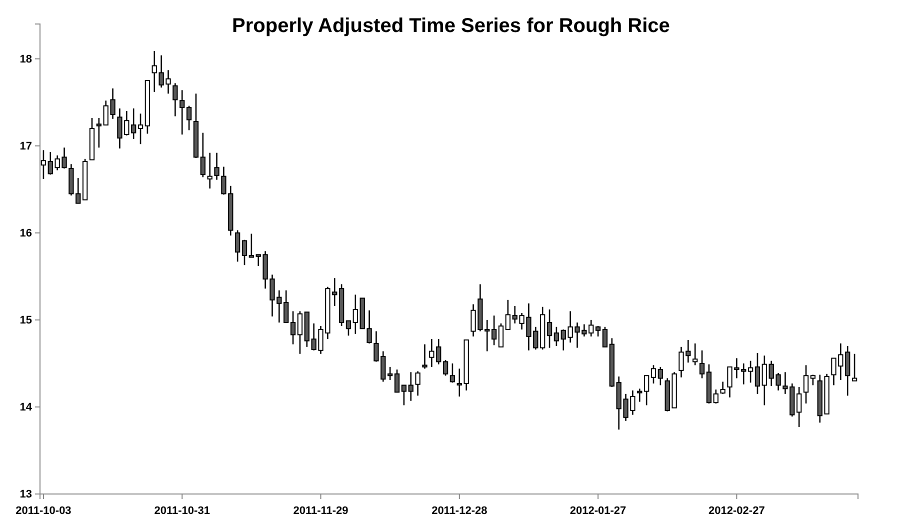  What do you see at coordinates (26, 494) in the screenshot?
I see `y-tick-label: 13` at bounding box center [26, 494].